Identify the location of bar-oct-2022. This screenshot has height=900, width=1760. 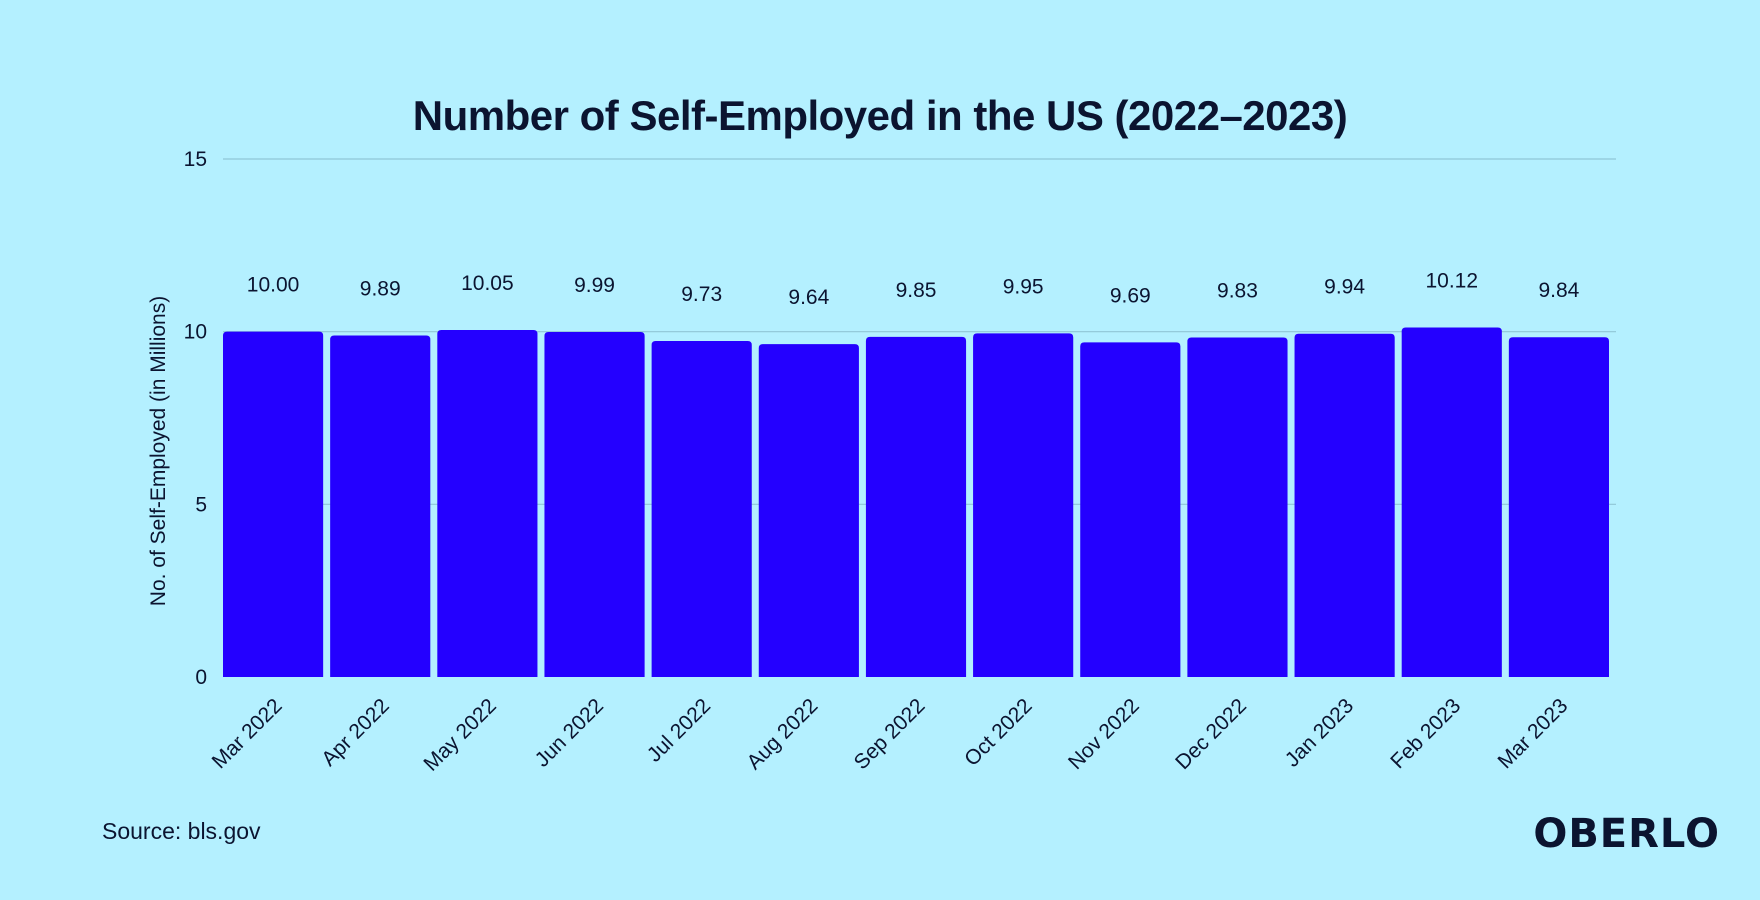
(1023, 505).